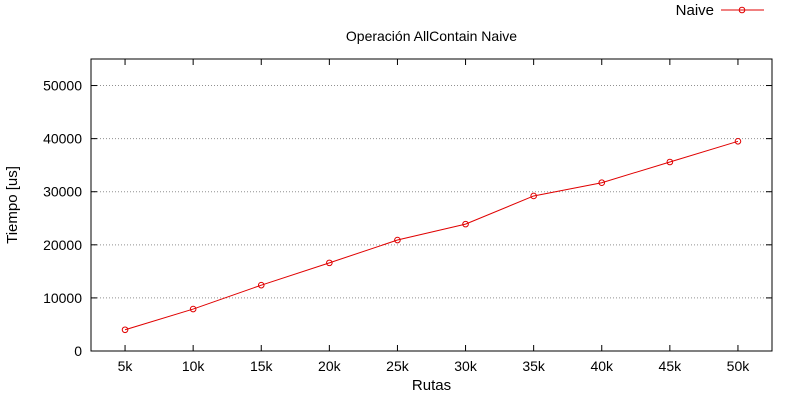 The width and height of the screenshot is (800, 400). I want to click on x-tick-label: 50k, so click(739, 366).